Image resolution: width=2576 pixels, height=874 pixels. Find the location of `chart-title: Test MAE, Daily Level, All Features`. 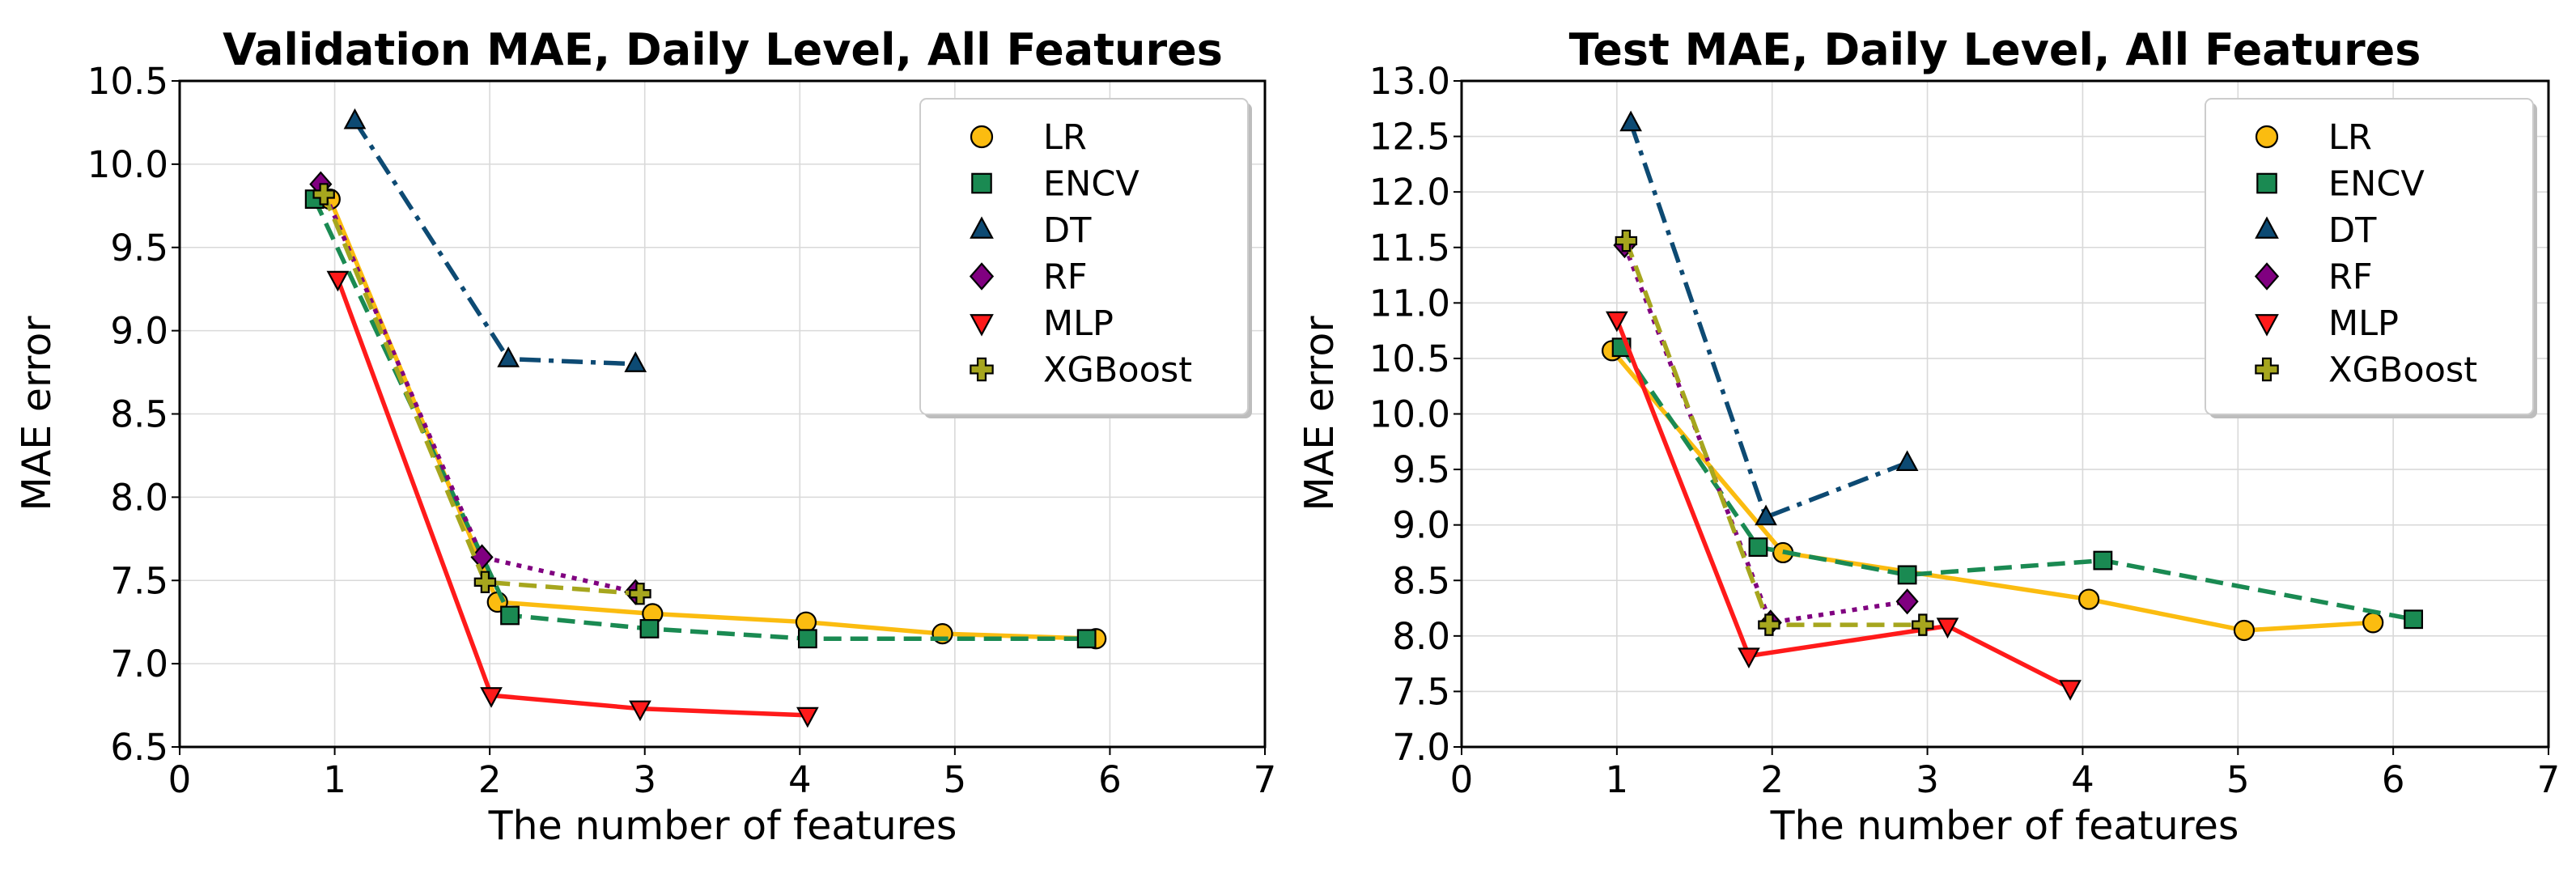

chart-title: Test MAE, Daily Level, All Features is located at coordinates (1995, 49).